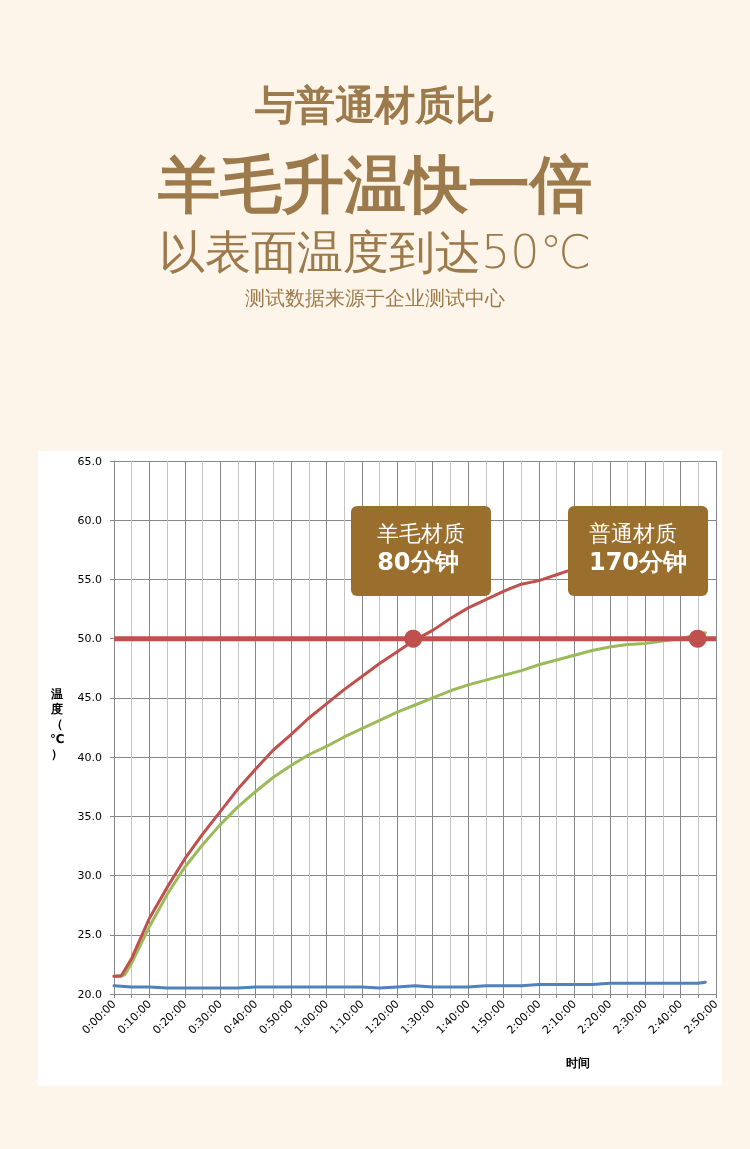 The height and width of the screenshot is (1149, 750). I want to click on y-tick-label: 40.0, so click(89, 757).